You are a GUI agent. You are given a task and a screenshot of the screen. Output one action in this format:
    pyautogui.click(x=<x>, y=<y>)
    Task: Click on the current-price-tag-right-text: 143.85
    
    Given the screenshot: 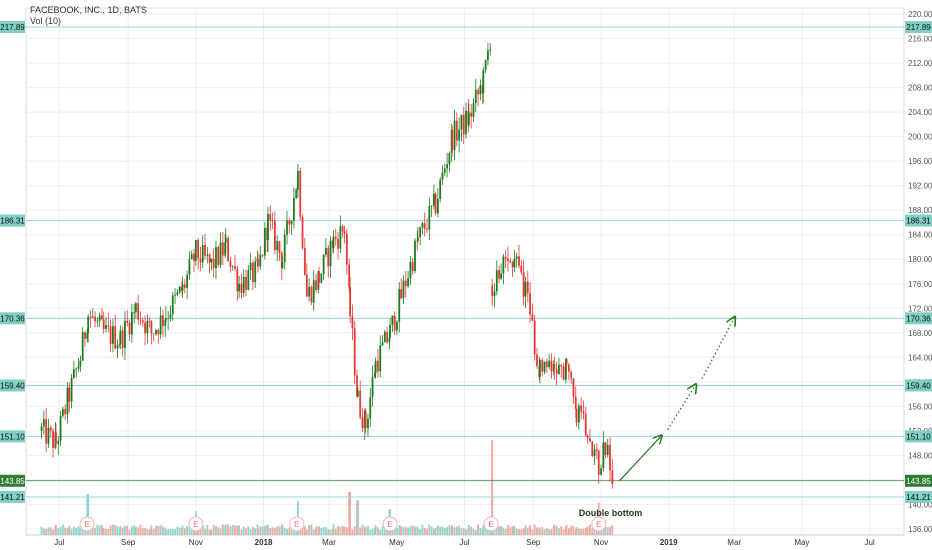 What is the action you would take?
    pyautogui.click(x=918, y=481)
    